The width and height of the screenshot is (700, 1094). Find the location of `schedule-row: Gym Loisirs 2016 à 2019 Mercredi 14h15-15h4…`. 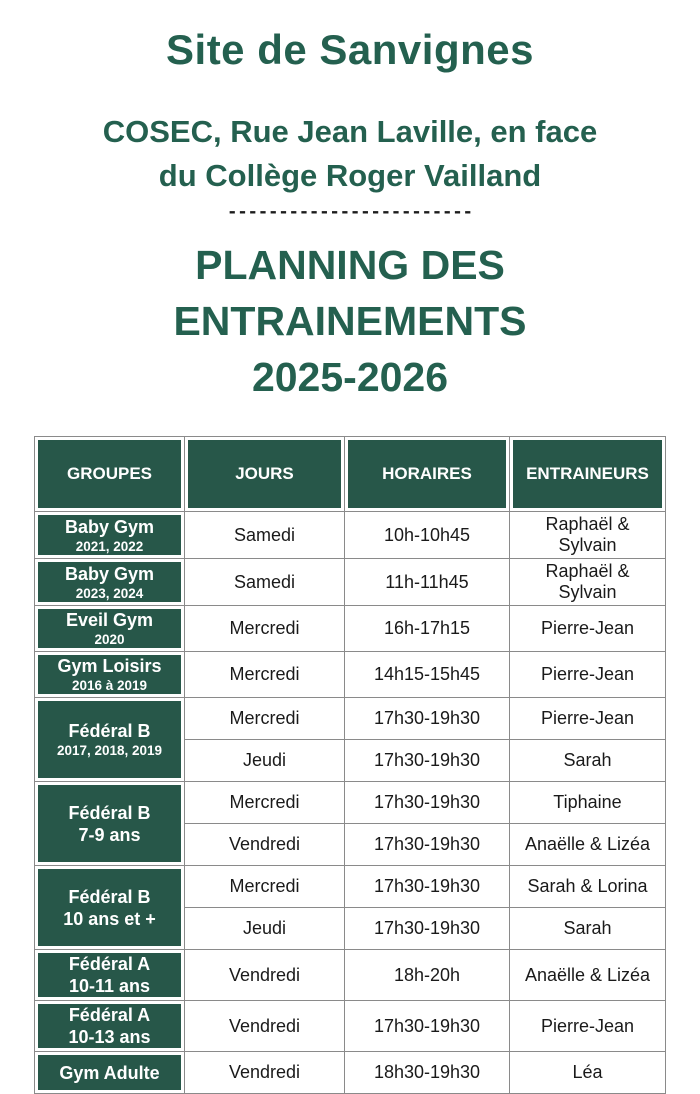

schedule-row: Gym Loisirs 2016 à 2019 Mercredi 14h15-15h4… is located at coordinates (350, 674).